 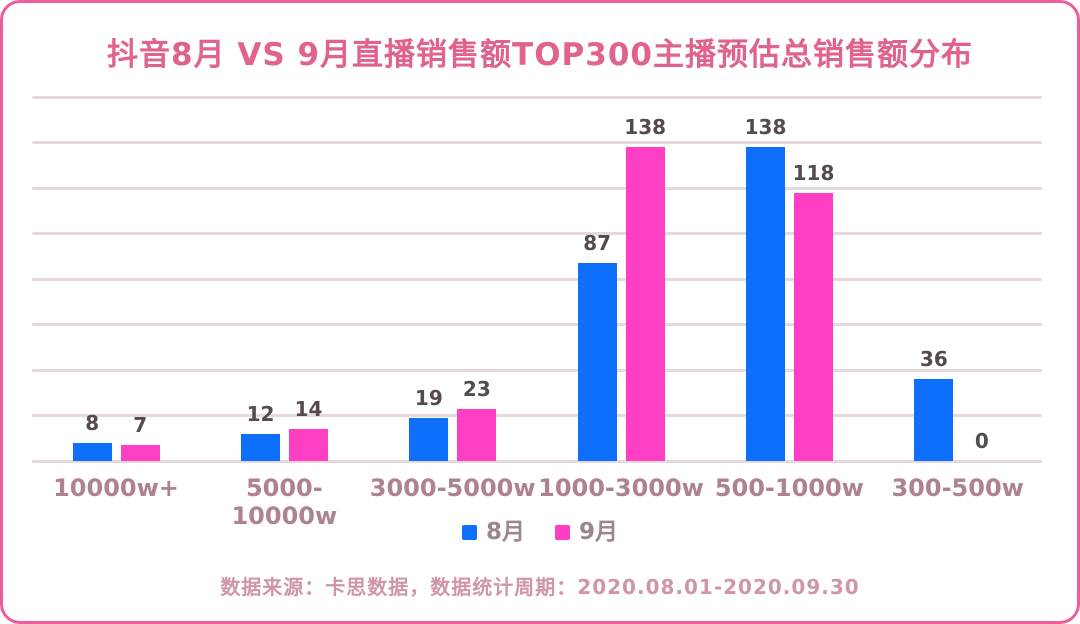 What do you see at coordinates (140, 425) in the screenshot?
I see `bar-value-label: 7` at bounding box center [140, 425].